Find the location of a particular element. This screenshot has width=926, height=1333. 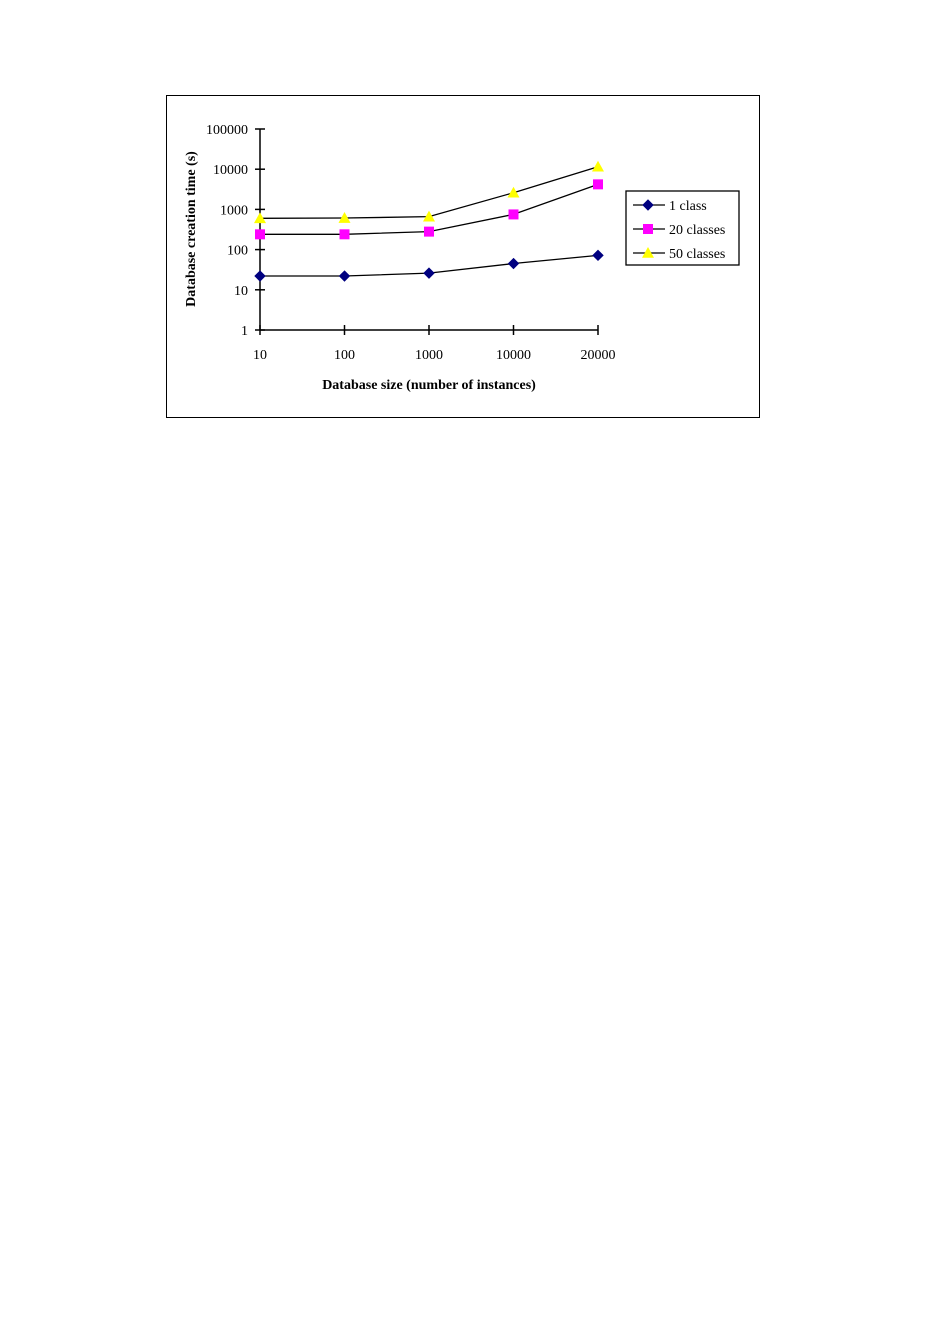

legend-entry: 1 class is located at coordinates (688, 206).